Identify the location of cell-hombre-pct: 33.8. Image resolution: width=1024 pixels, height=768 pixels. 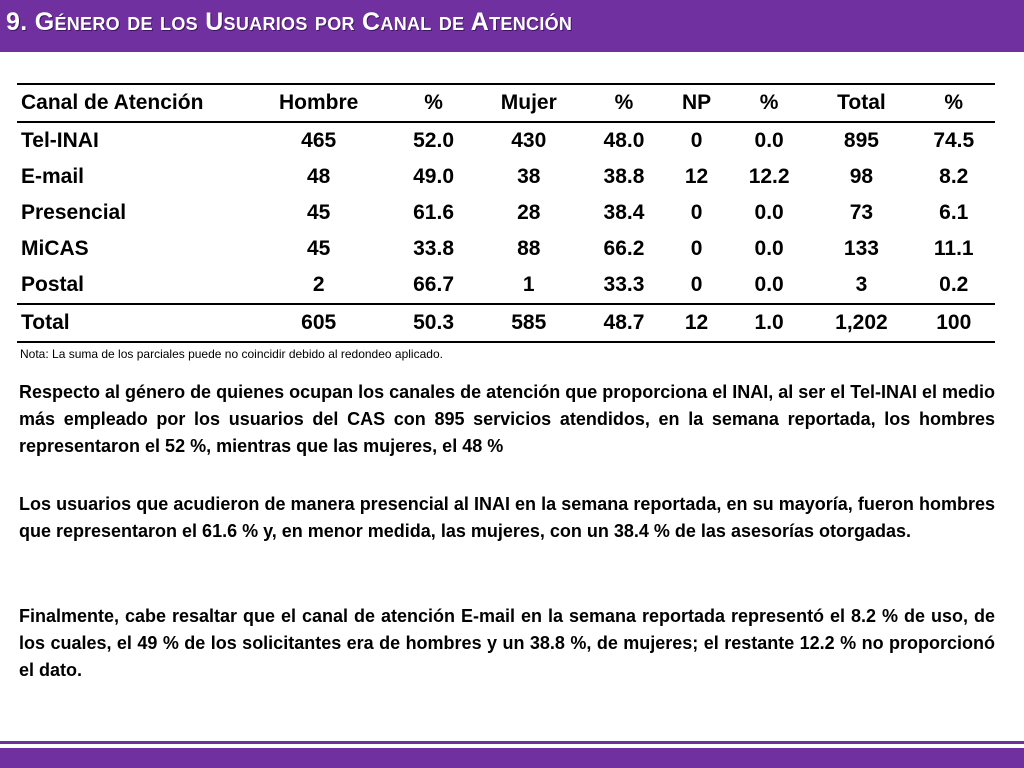
(433, 248).